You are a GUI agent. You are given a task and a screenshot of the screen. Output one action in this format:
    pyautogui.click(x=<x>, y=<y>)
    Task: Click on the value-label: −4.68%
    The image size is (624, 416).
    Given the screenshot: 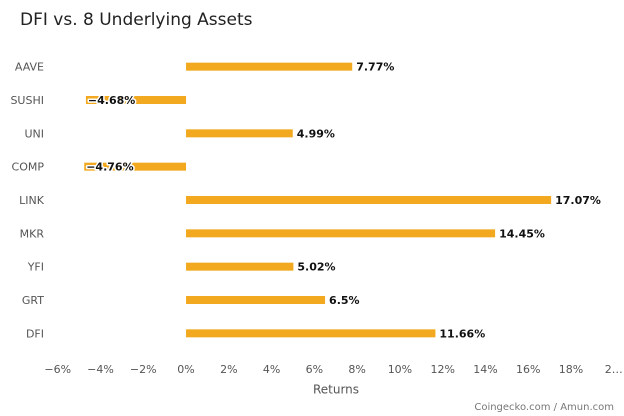 What is the action you would take?
    pyautogui.click(x=111, y=100)
    